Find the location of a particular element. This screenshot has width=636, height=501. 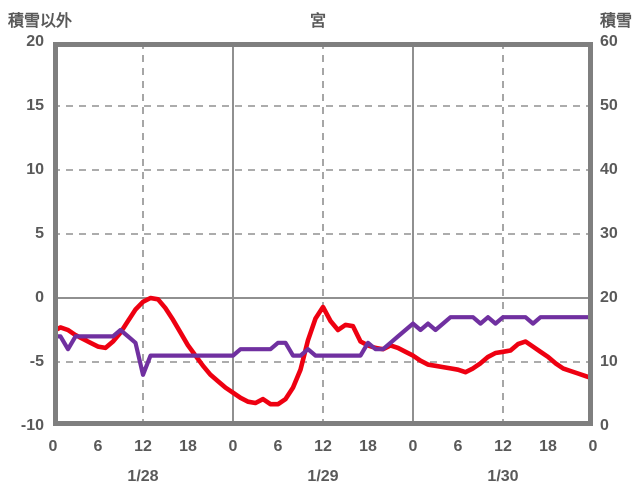

left-axis-tick: -10 is located at coordinates (32, 425).